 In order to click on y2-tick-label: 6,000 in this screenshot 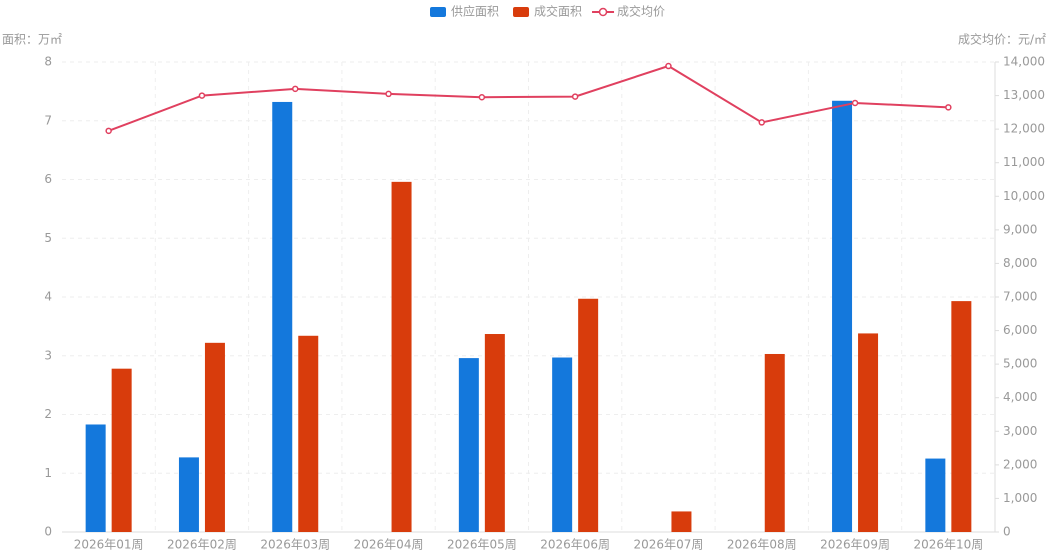, I will do `click(1020, 330)`.